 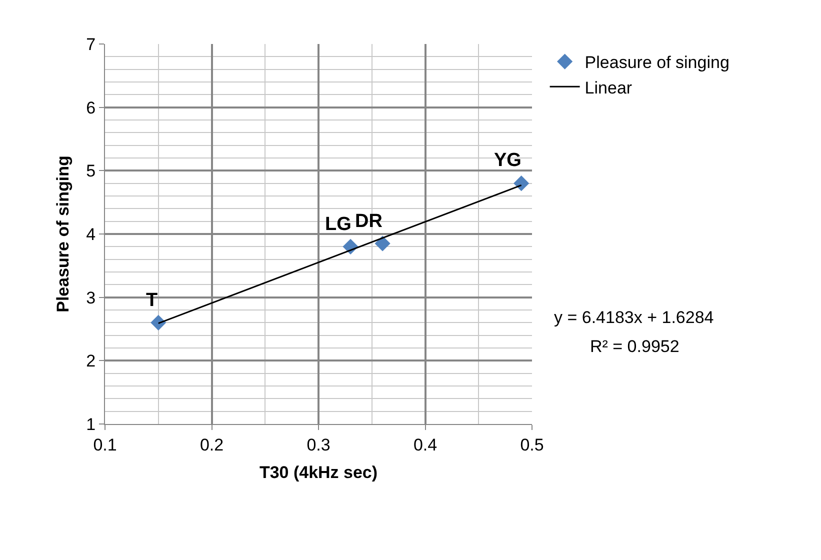 What do you see at coordinates (212, 444) in the screenshot?
I see `x-tick-label: 0.2` at bounding box center [212, 444].